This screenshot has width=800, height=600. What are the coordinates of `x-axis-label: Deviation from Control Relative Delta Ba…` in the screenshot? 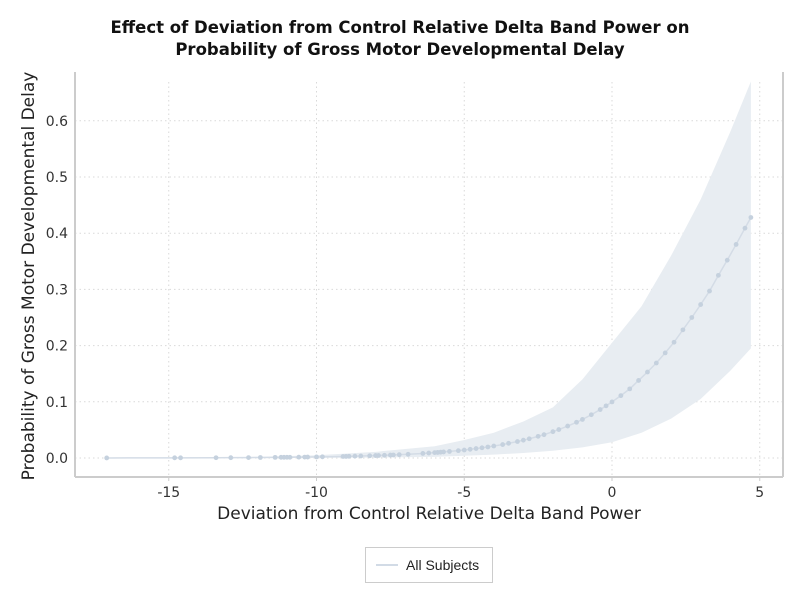 It's located at (429, 514).